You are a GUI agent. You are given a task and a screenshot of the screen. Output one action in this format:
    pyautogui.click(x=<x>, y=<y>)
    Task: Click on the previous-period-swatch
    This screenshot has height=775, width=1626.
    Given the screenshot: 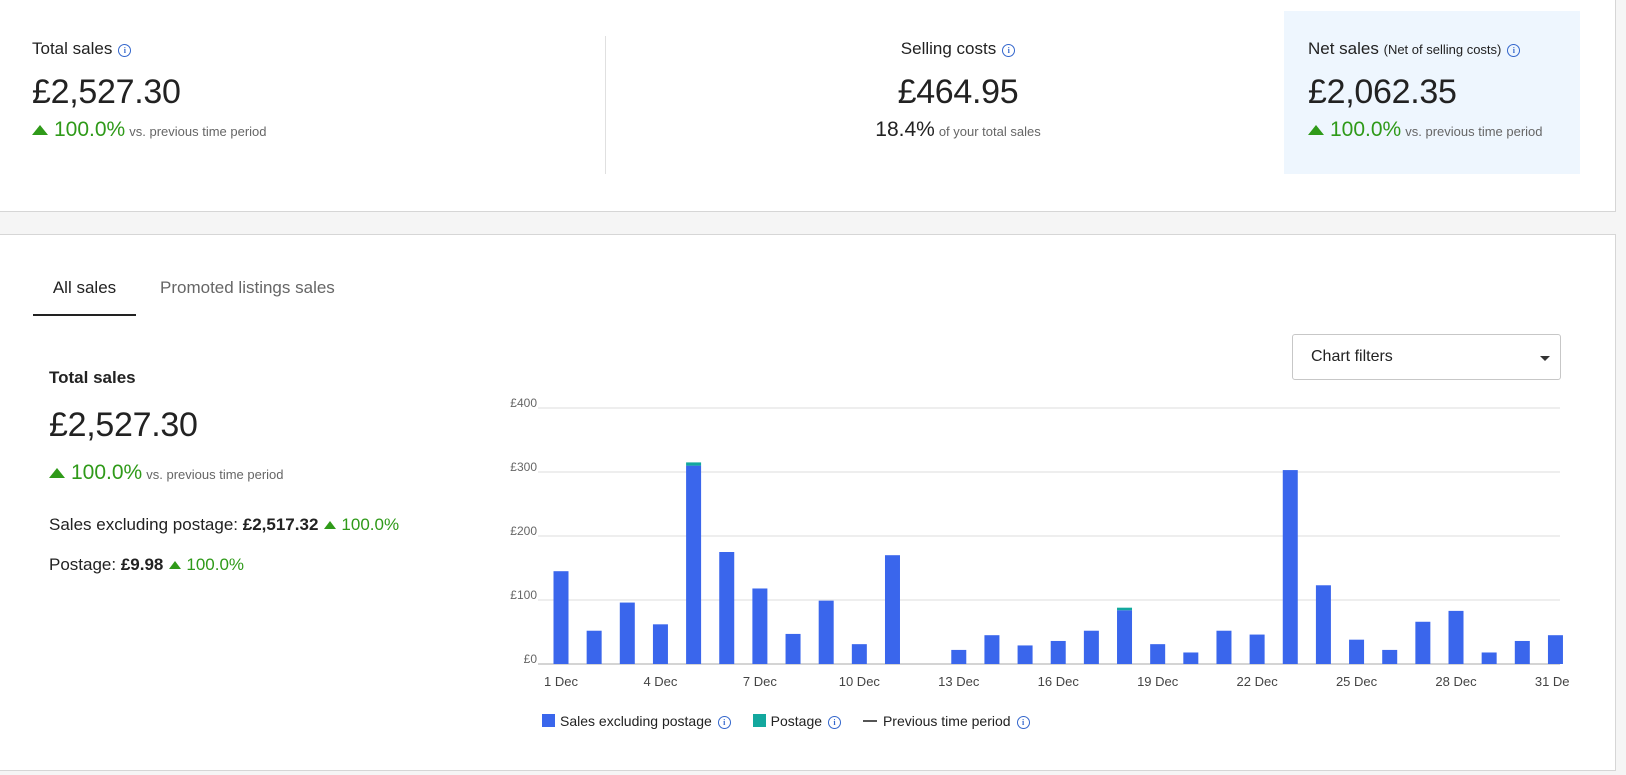 What is the action you would take?
    pyautogui.click(x=869, y=721)
    